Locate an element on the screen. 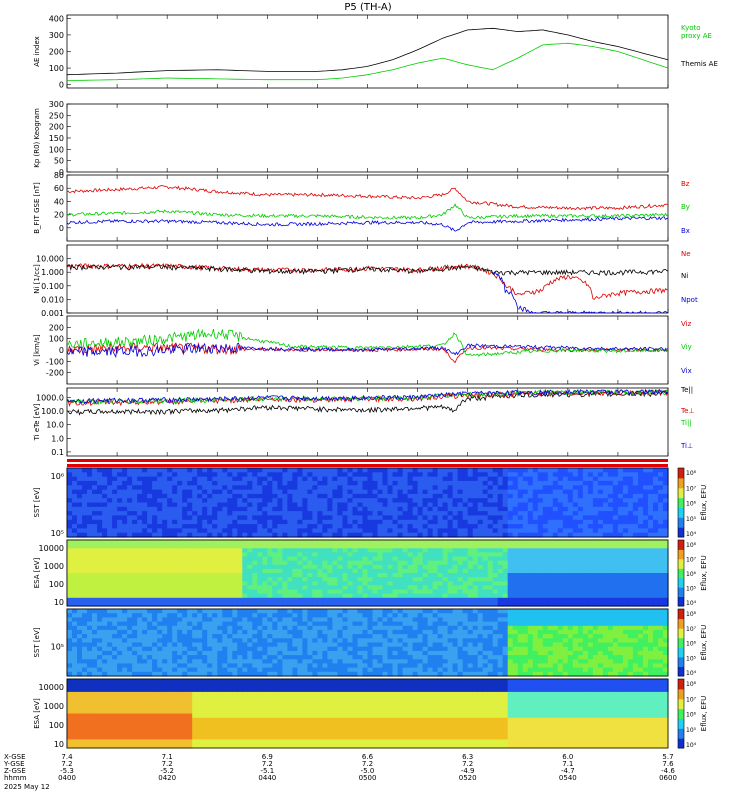  legend-label: Vix is located at coordinates (686, 371).